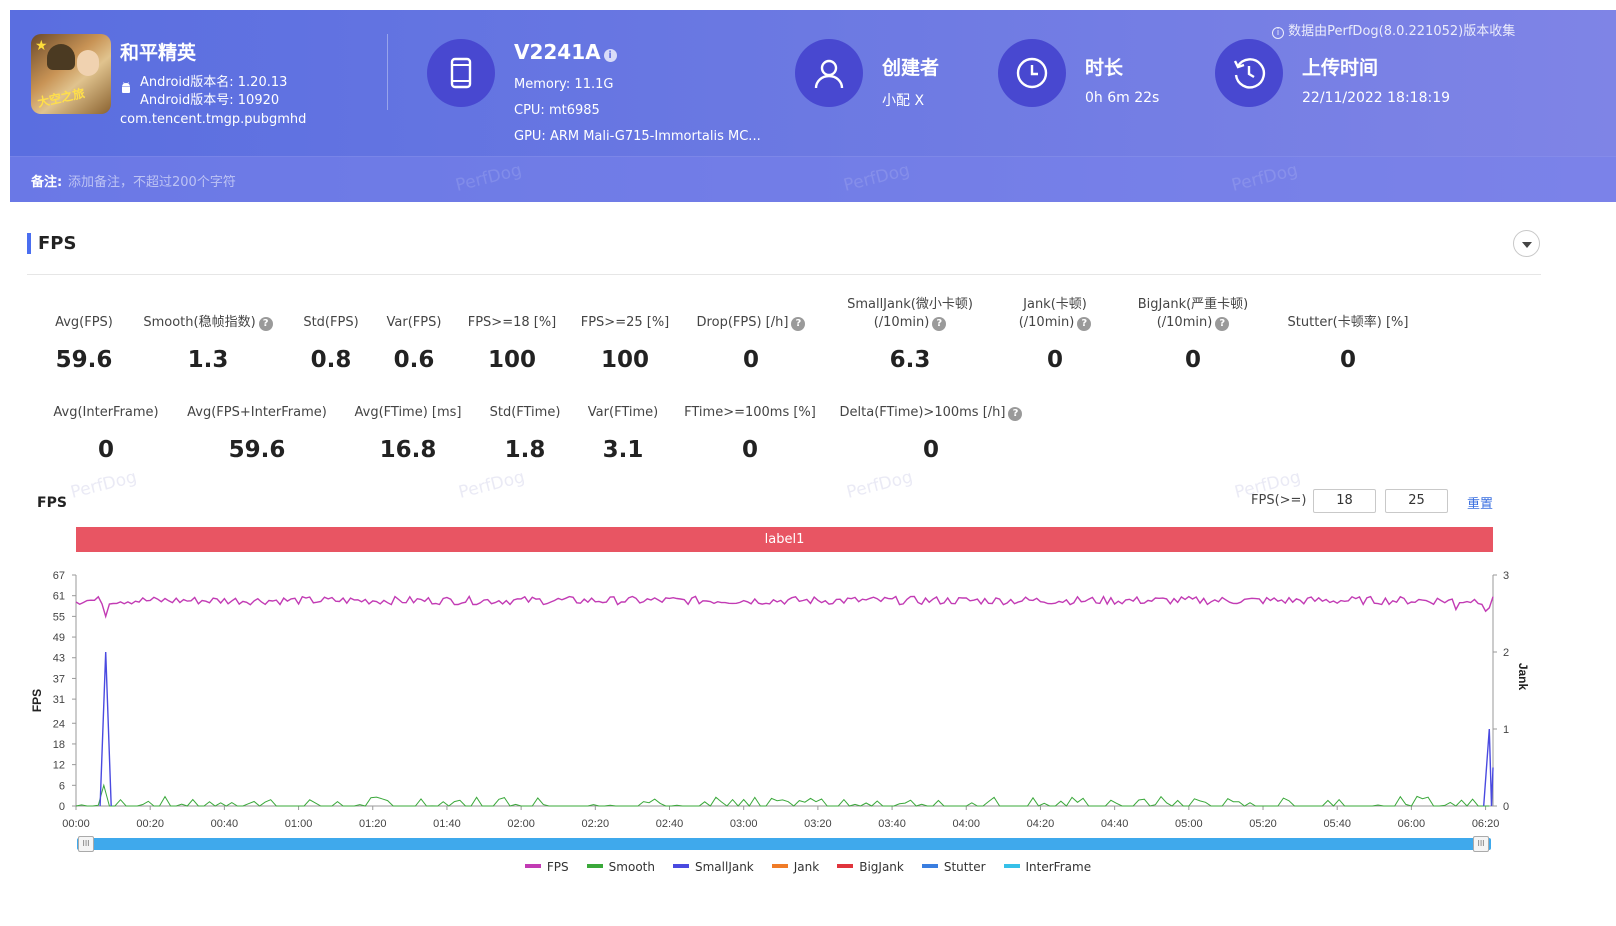 This screenshot has height=926, width=1616. I want to click on history-icon, so click(1249, 73).